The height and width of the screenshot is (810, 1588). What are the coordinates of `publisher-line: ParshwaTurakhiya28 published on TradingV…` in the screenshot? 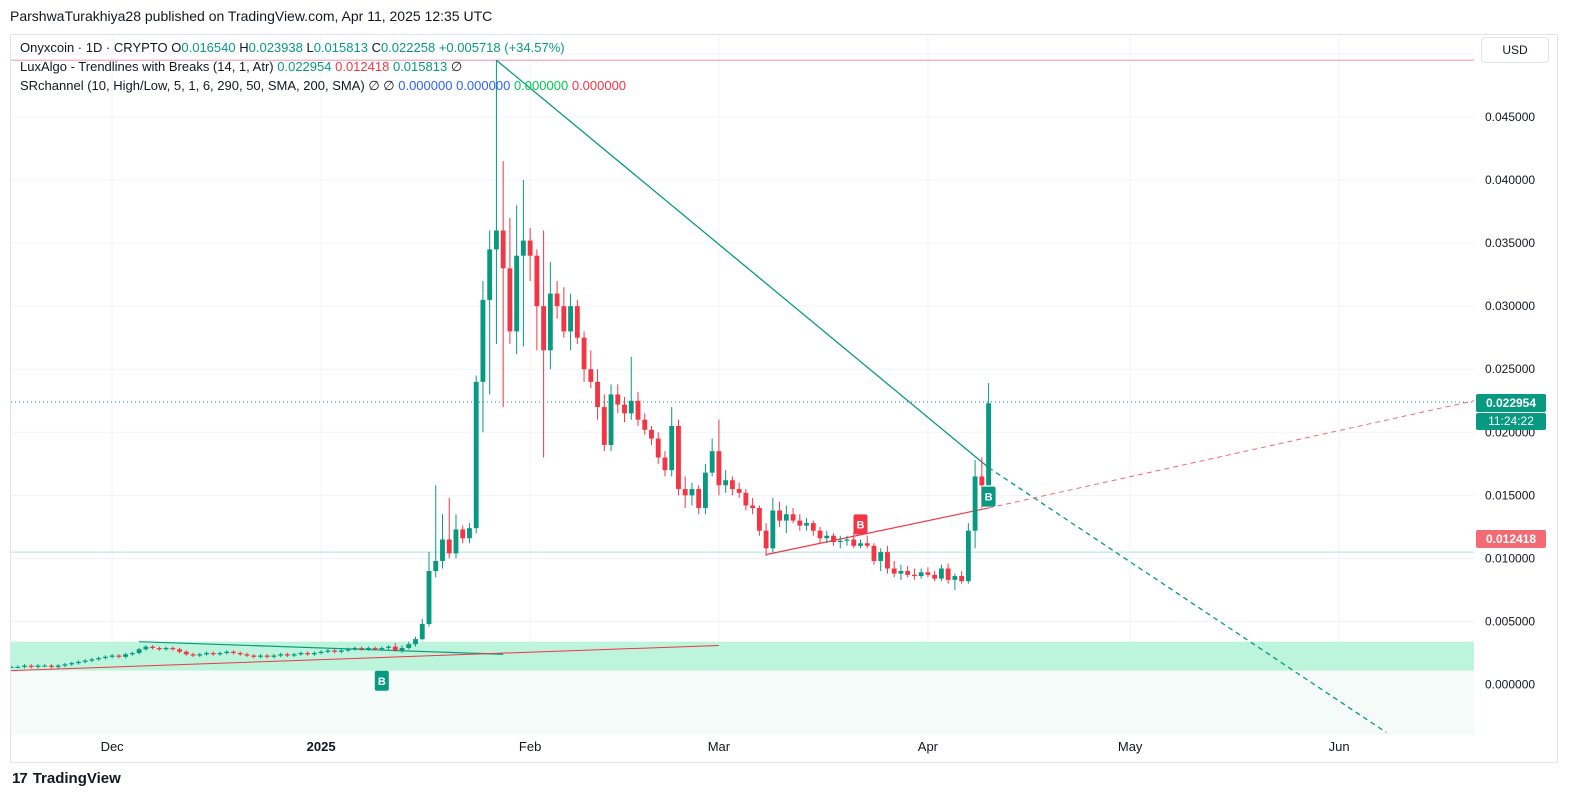 It's located at (251, 16).